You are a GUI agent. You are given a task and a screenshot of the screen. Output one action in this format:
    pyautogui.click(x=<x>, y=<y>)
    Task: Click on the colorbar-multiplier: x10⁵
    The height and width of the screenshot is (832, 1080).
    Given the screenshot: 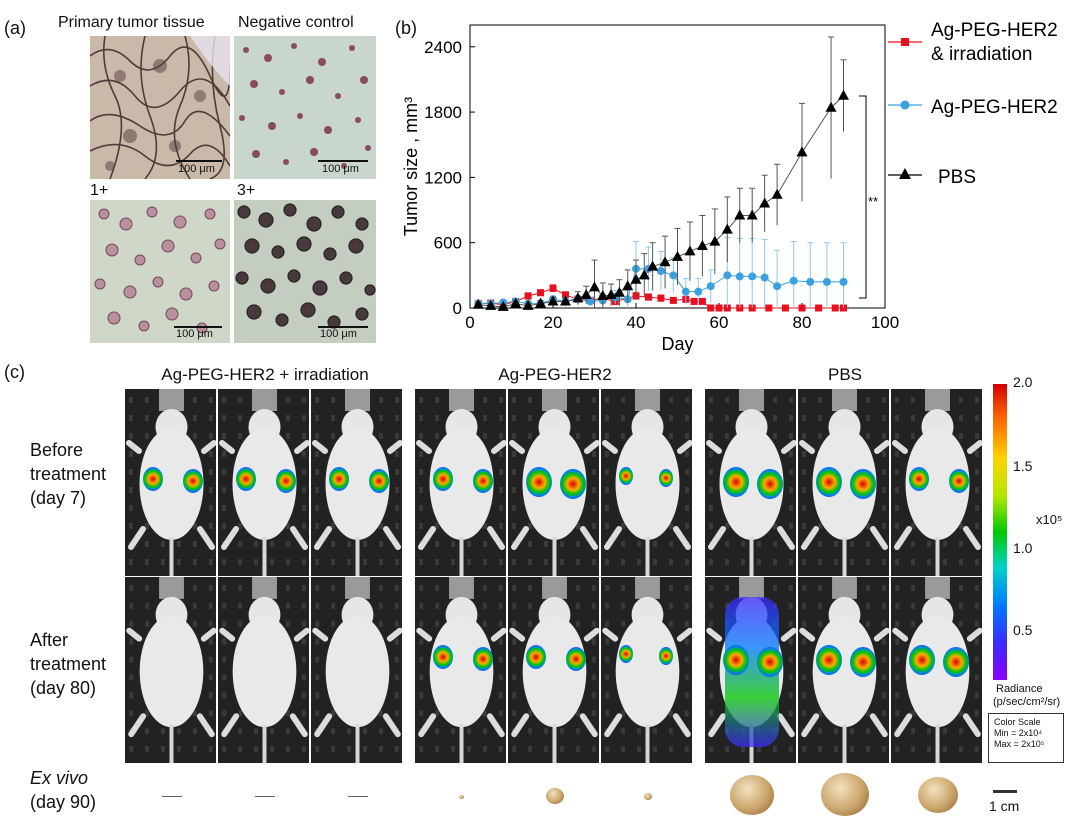 What is the action you would take?
    pyautogui.click(x=1049, y=519)
    